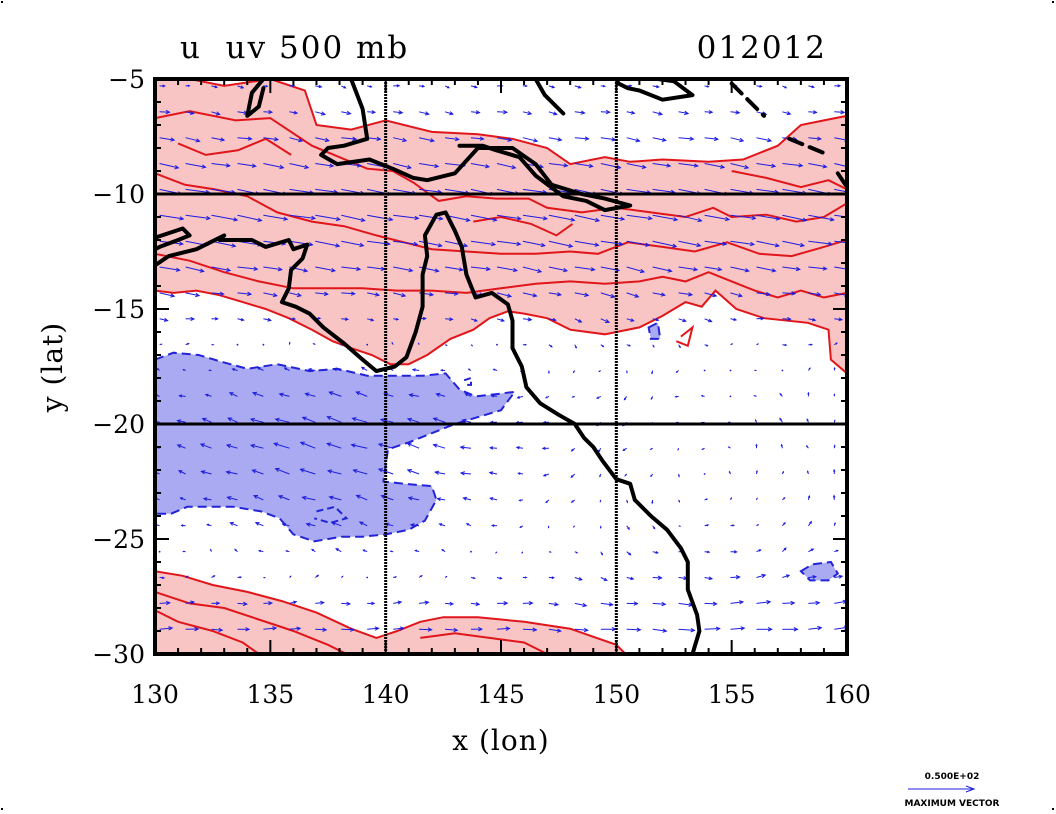  Describe the element at coordinates (654, 90) in the screenshot. I see `coastline-segment` at that location.